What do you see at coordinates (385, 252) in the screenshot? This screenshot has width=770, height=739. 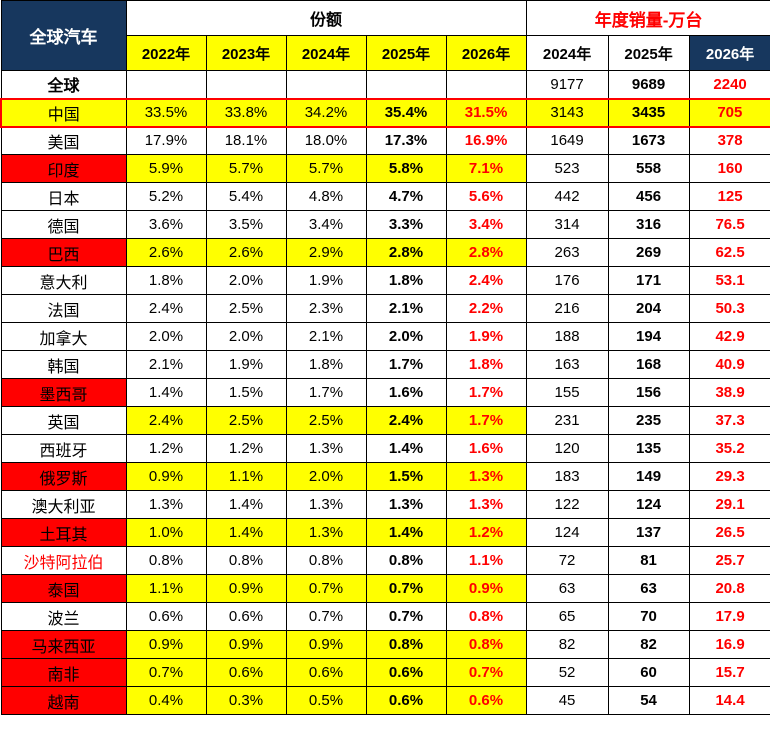 I see `table-row: 巴西 2.6% 2.6% 2.9% 2.8% 2.8% 263 269 62.5` at bounding box center [385, 252].